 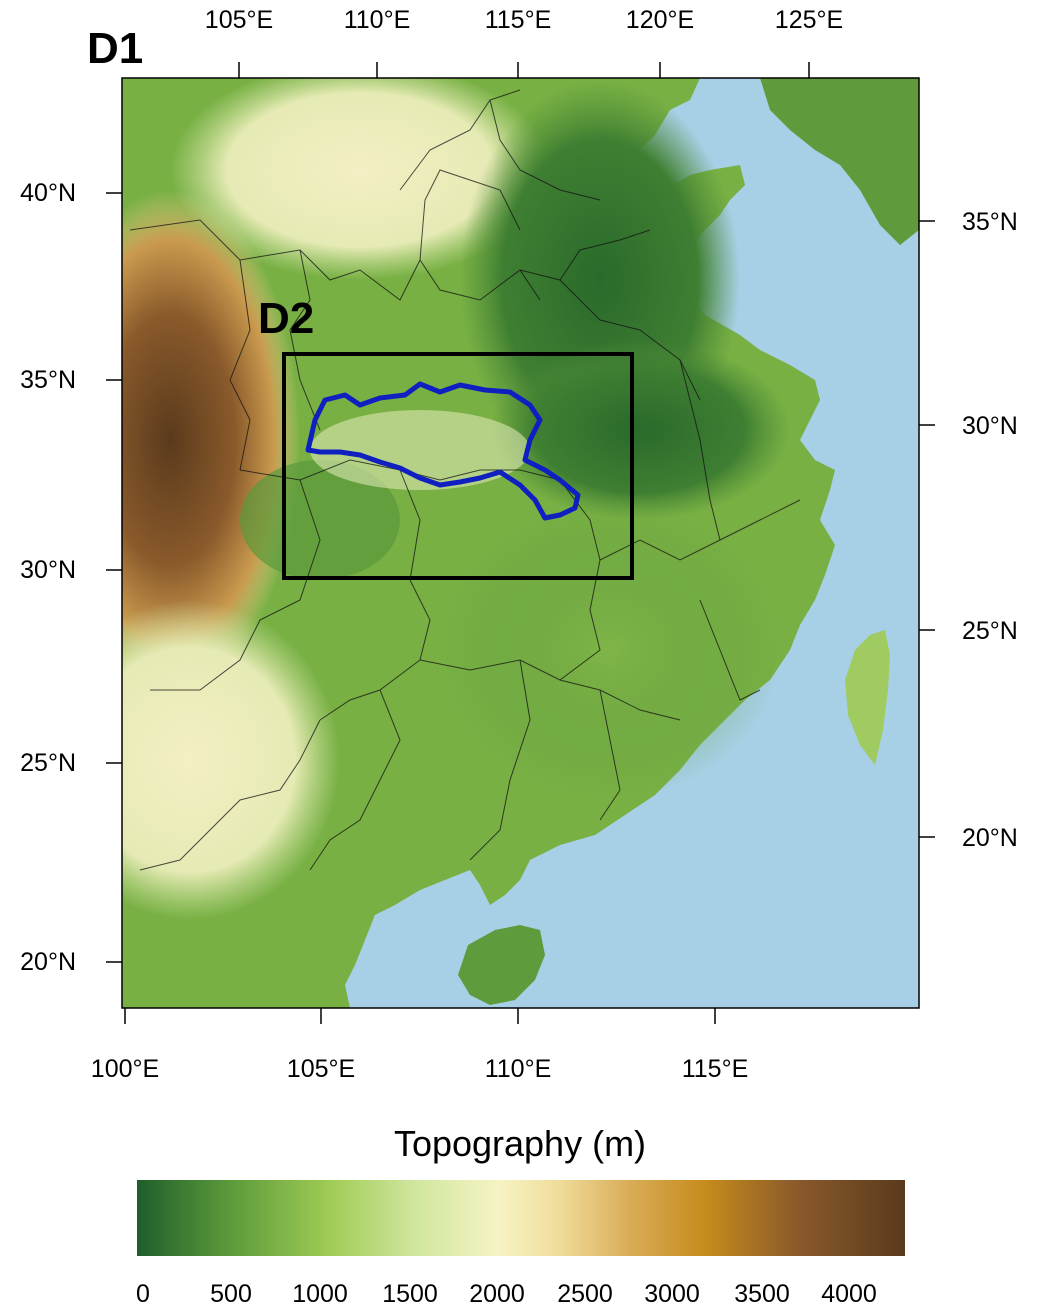 What do you see at coordinates (520, 1143) in the screenshot?
I see `colorbar-title: Topography (m)` at bounding box center [520, 1143].